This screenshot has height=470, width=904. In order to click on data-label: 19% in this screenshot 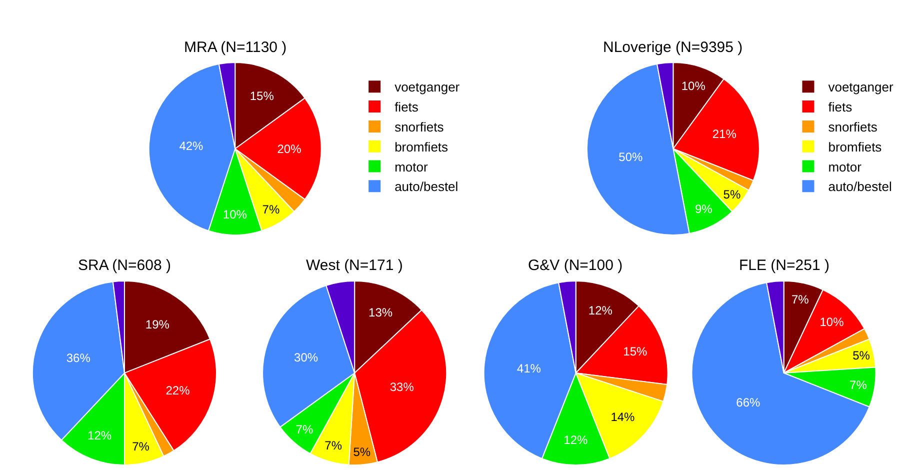, I will do `click(157, 324)`.